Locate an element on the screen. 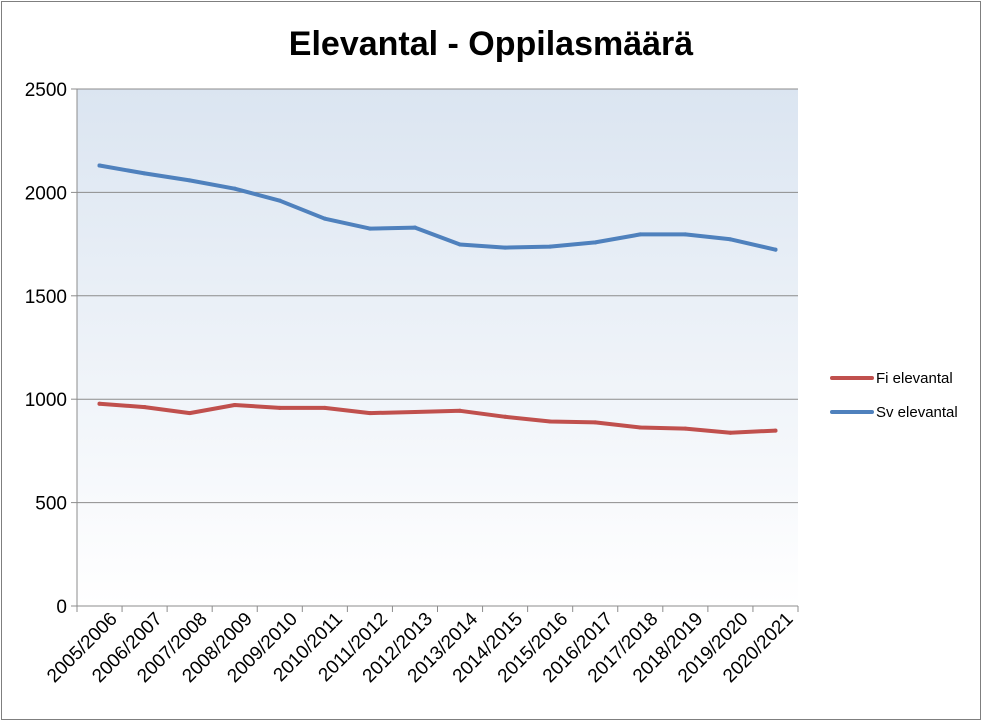  chart-title: Elevantal - Oppilasmäärä is located at coordinates (491, 44).